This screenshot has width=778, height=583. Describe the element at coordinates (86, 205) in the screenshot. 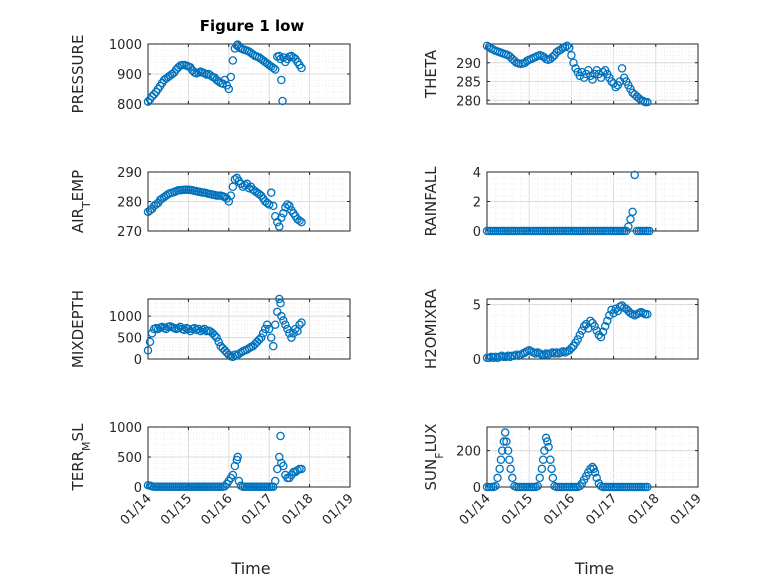

I see `y-label-subscript: T` at that location.